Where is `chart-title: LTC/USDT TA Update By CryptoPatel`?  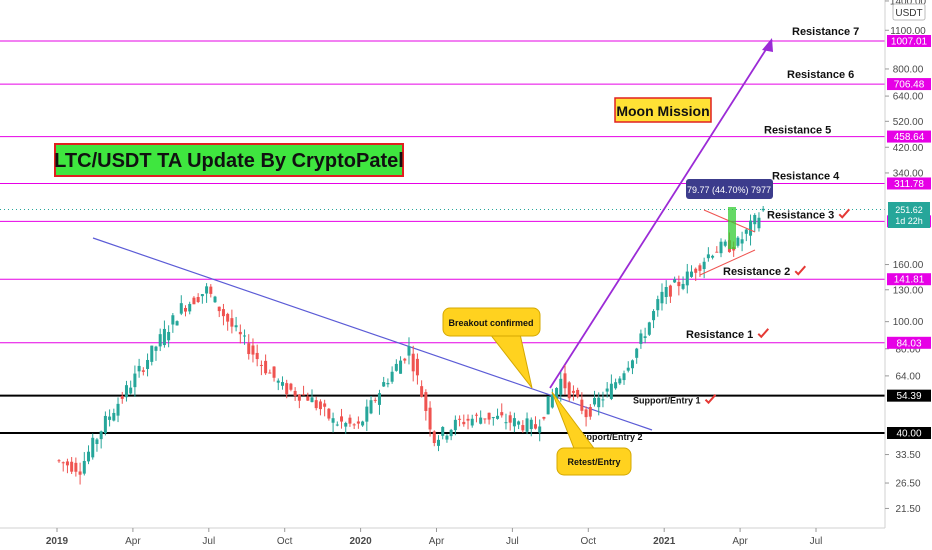
chart-title: LTC/USDT TA Update By CryptoPatel is located at coordinates (229, 161).